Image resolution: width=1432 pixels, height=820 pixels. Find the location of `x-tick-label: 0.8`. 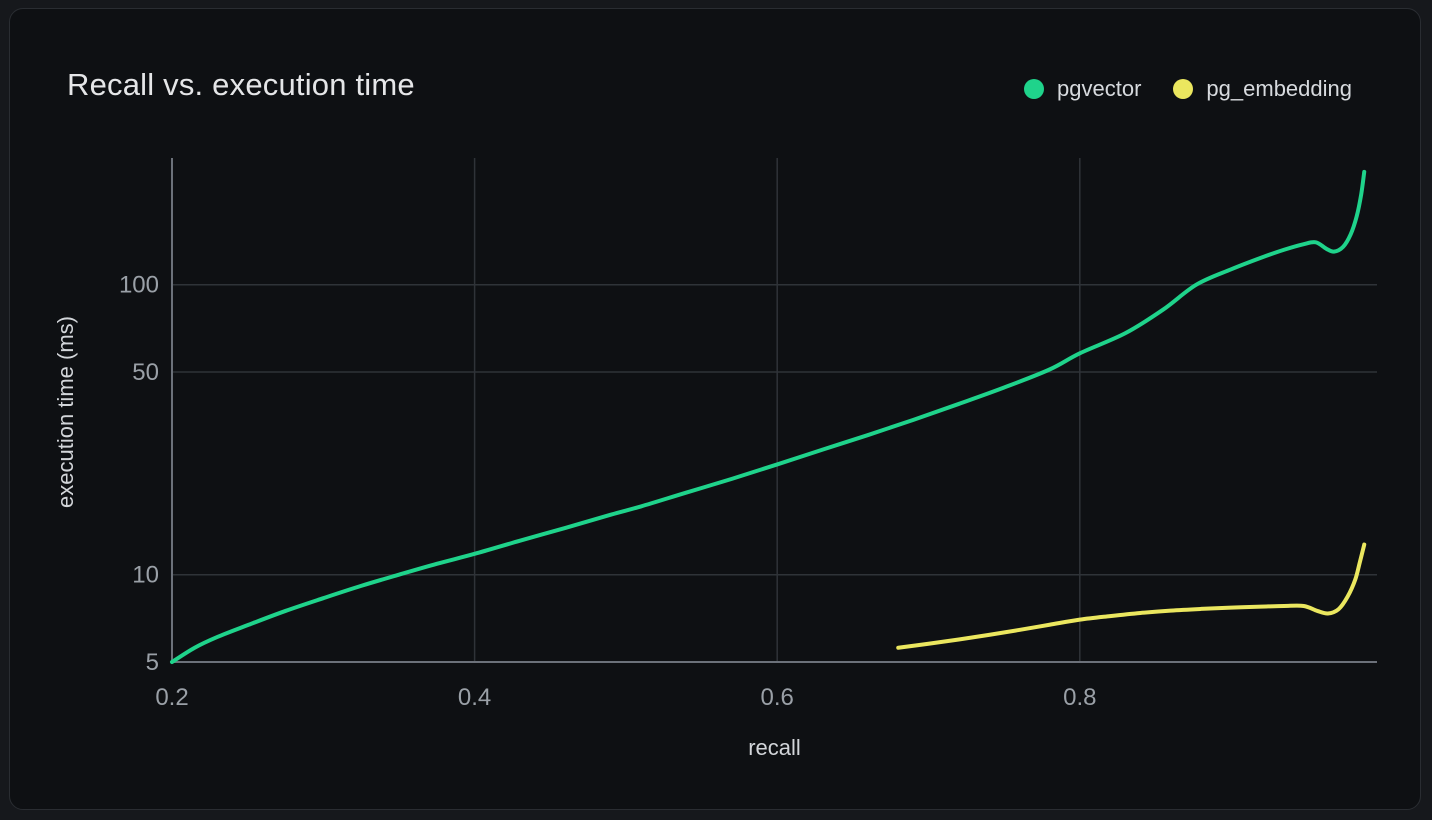

x-tick-label: 0.8 is located at coordinates (1079, 697).